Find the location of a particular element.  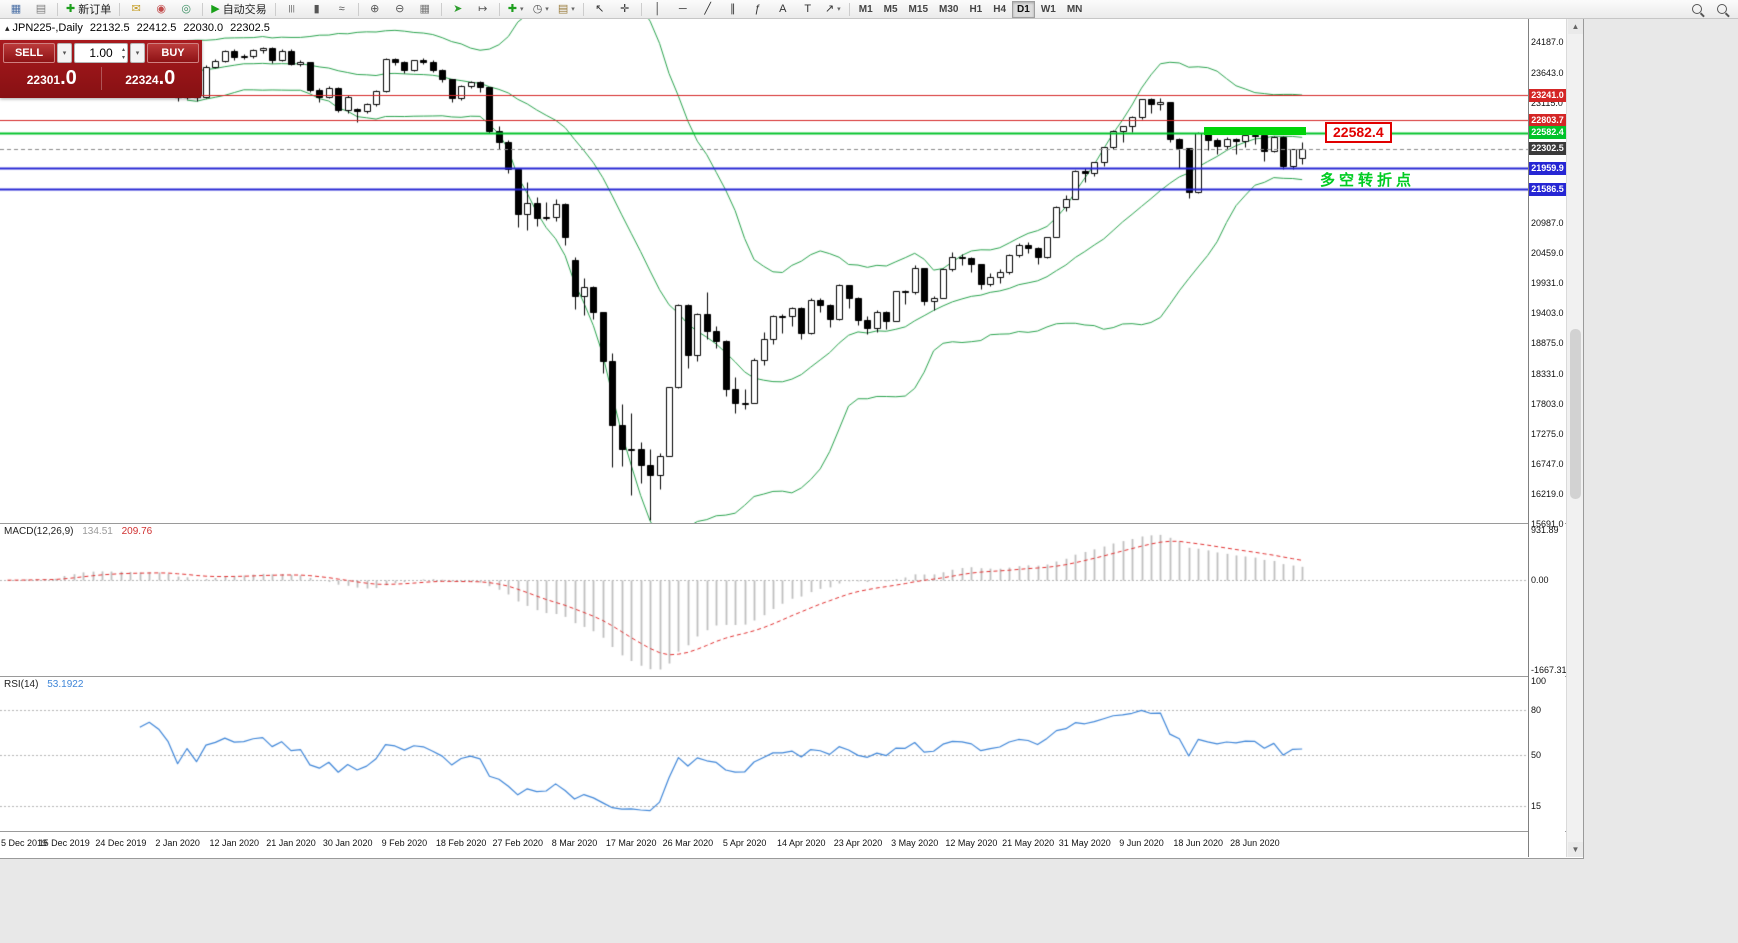

scroll-up-icon: ▲ is located at coordinates (1575, 26).